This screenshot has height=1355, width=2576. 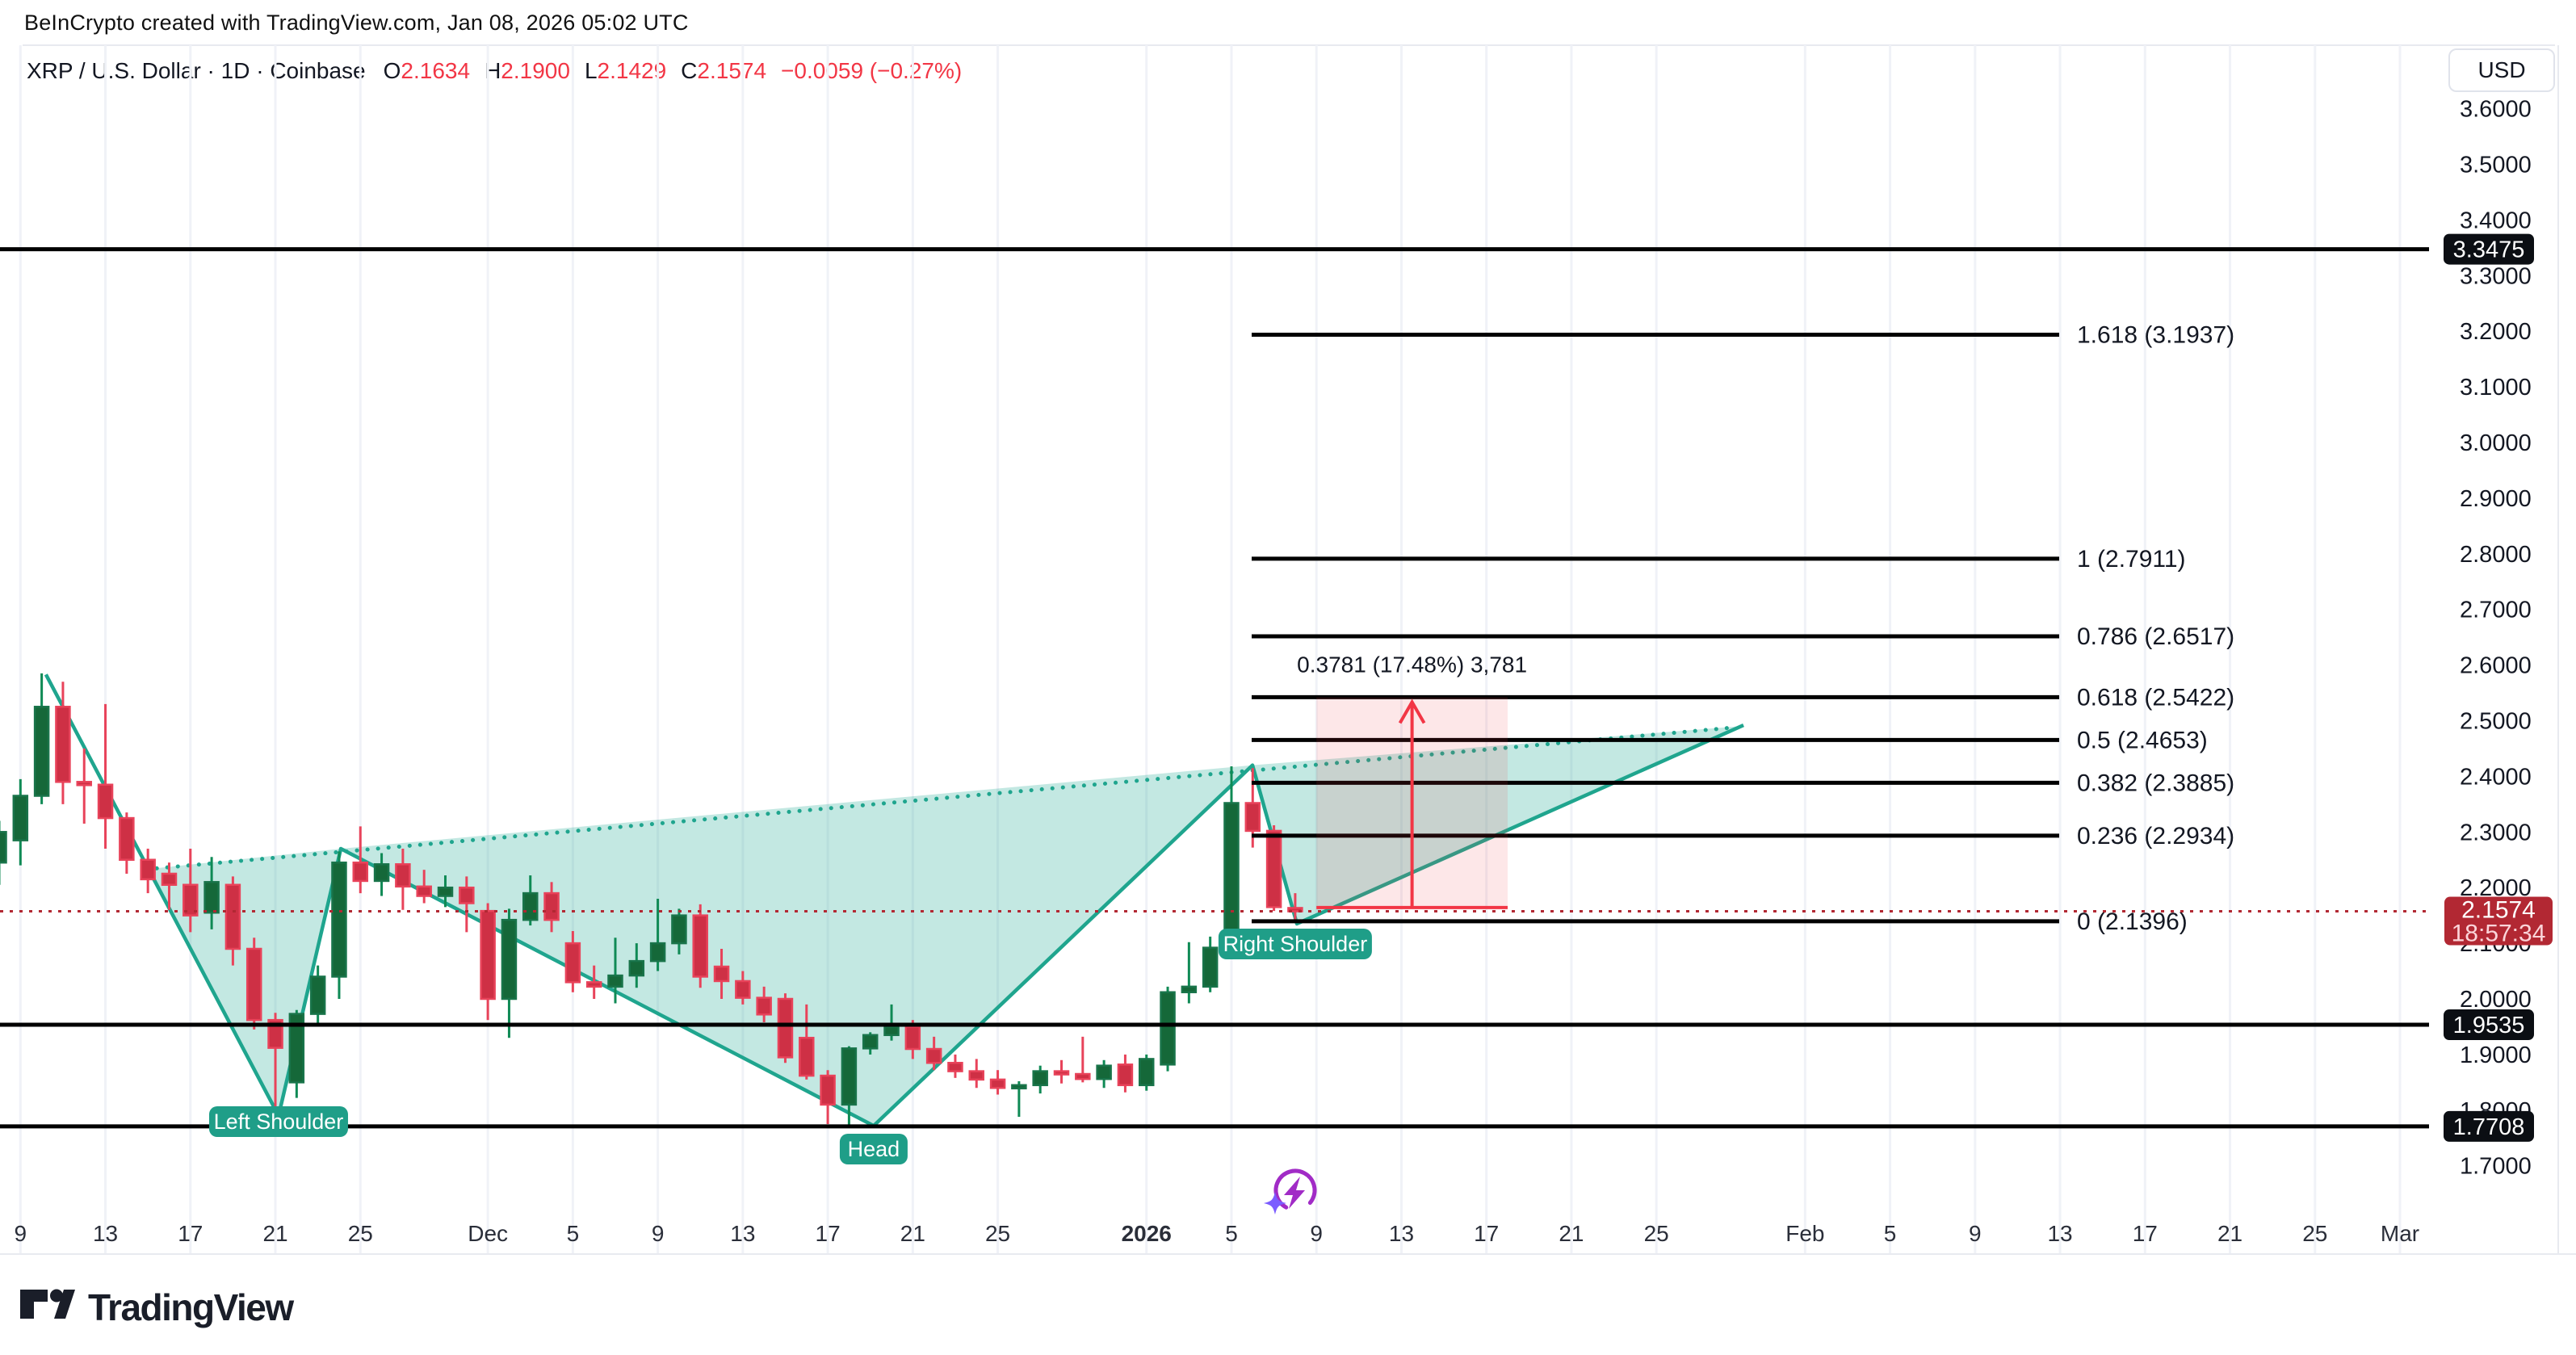 I want to click on fib-level-label: 0 (2.1396), so click(x=2132, y=921).